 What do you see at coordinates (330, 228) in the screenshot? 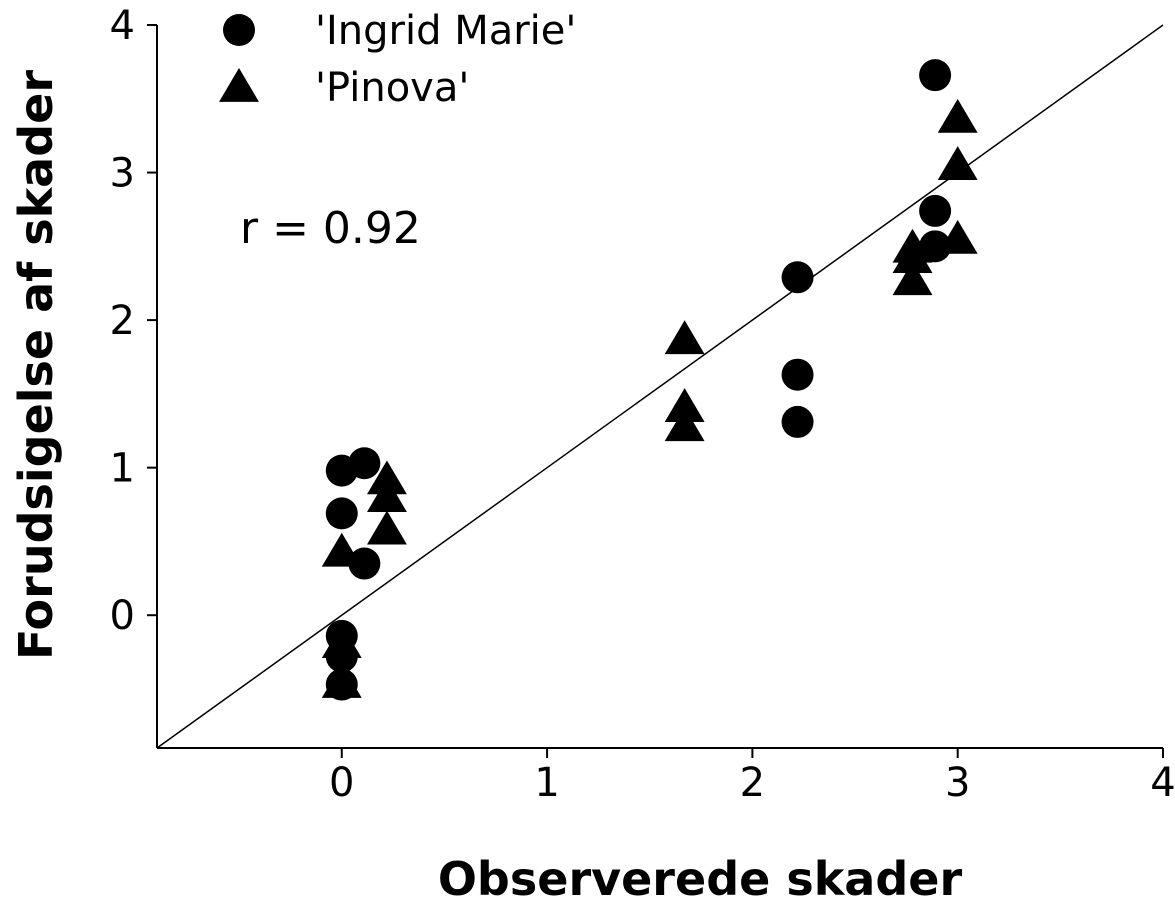
I see `correlation-annotation: r = 0.92` at bounding box center [330, 228].